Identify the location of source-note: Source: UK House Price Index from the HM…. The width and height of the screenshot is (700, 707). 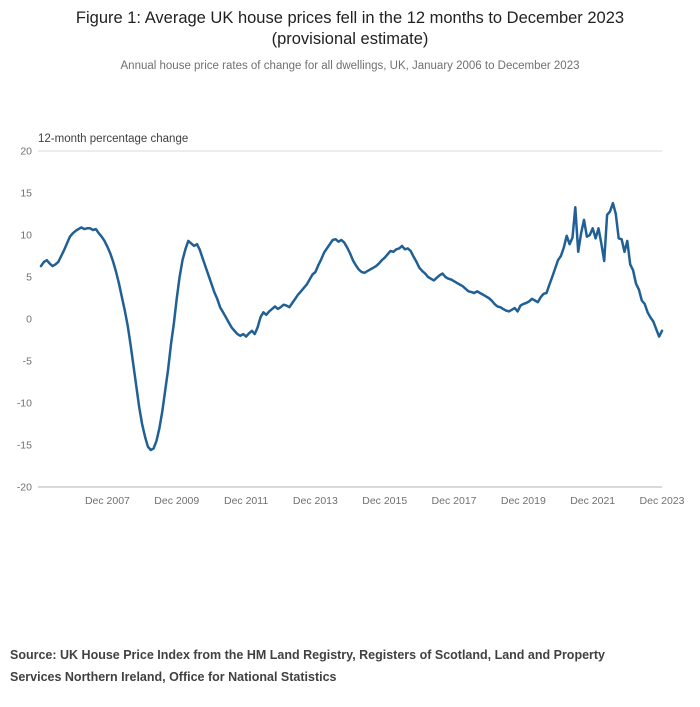
(308, 666).